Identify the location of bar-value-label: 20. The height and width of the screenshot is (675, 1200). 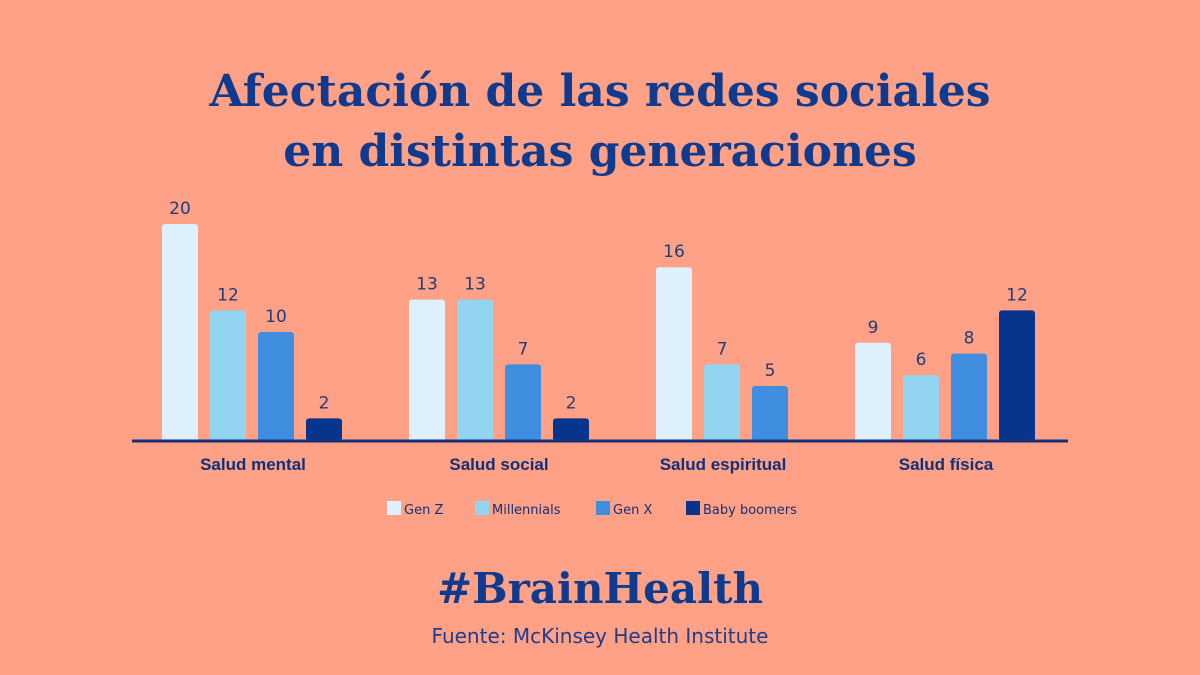
(180, 209).